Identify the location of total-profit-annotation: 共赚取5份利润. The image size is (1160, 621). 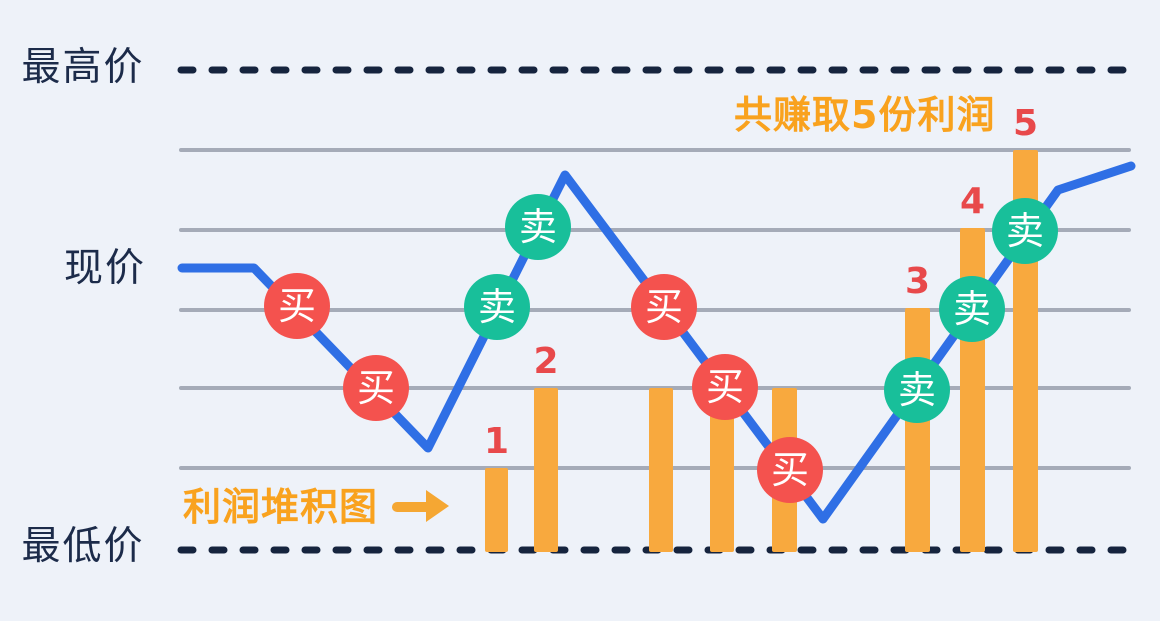
(865, 115).